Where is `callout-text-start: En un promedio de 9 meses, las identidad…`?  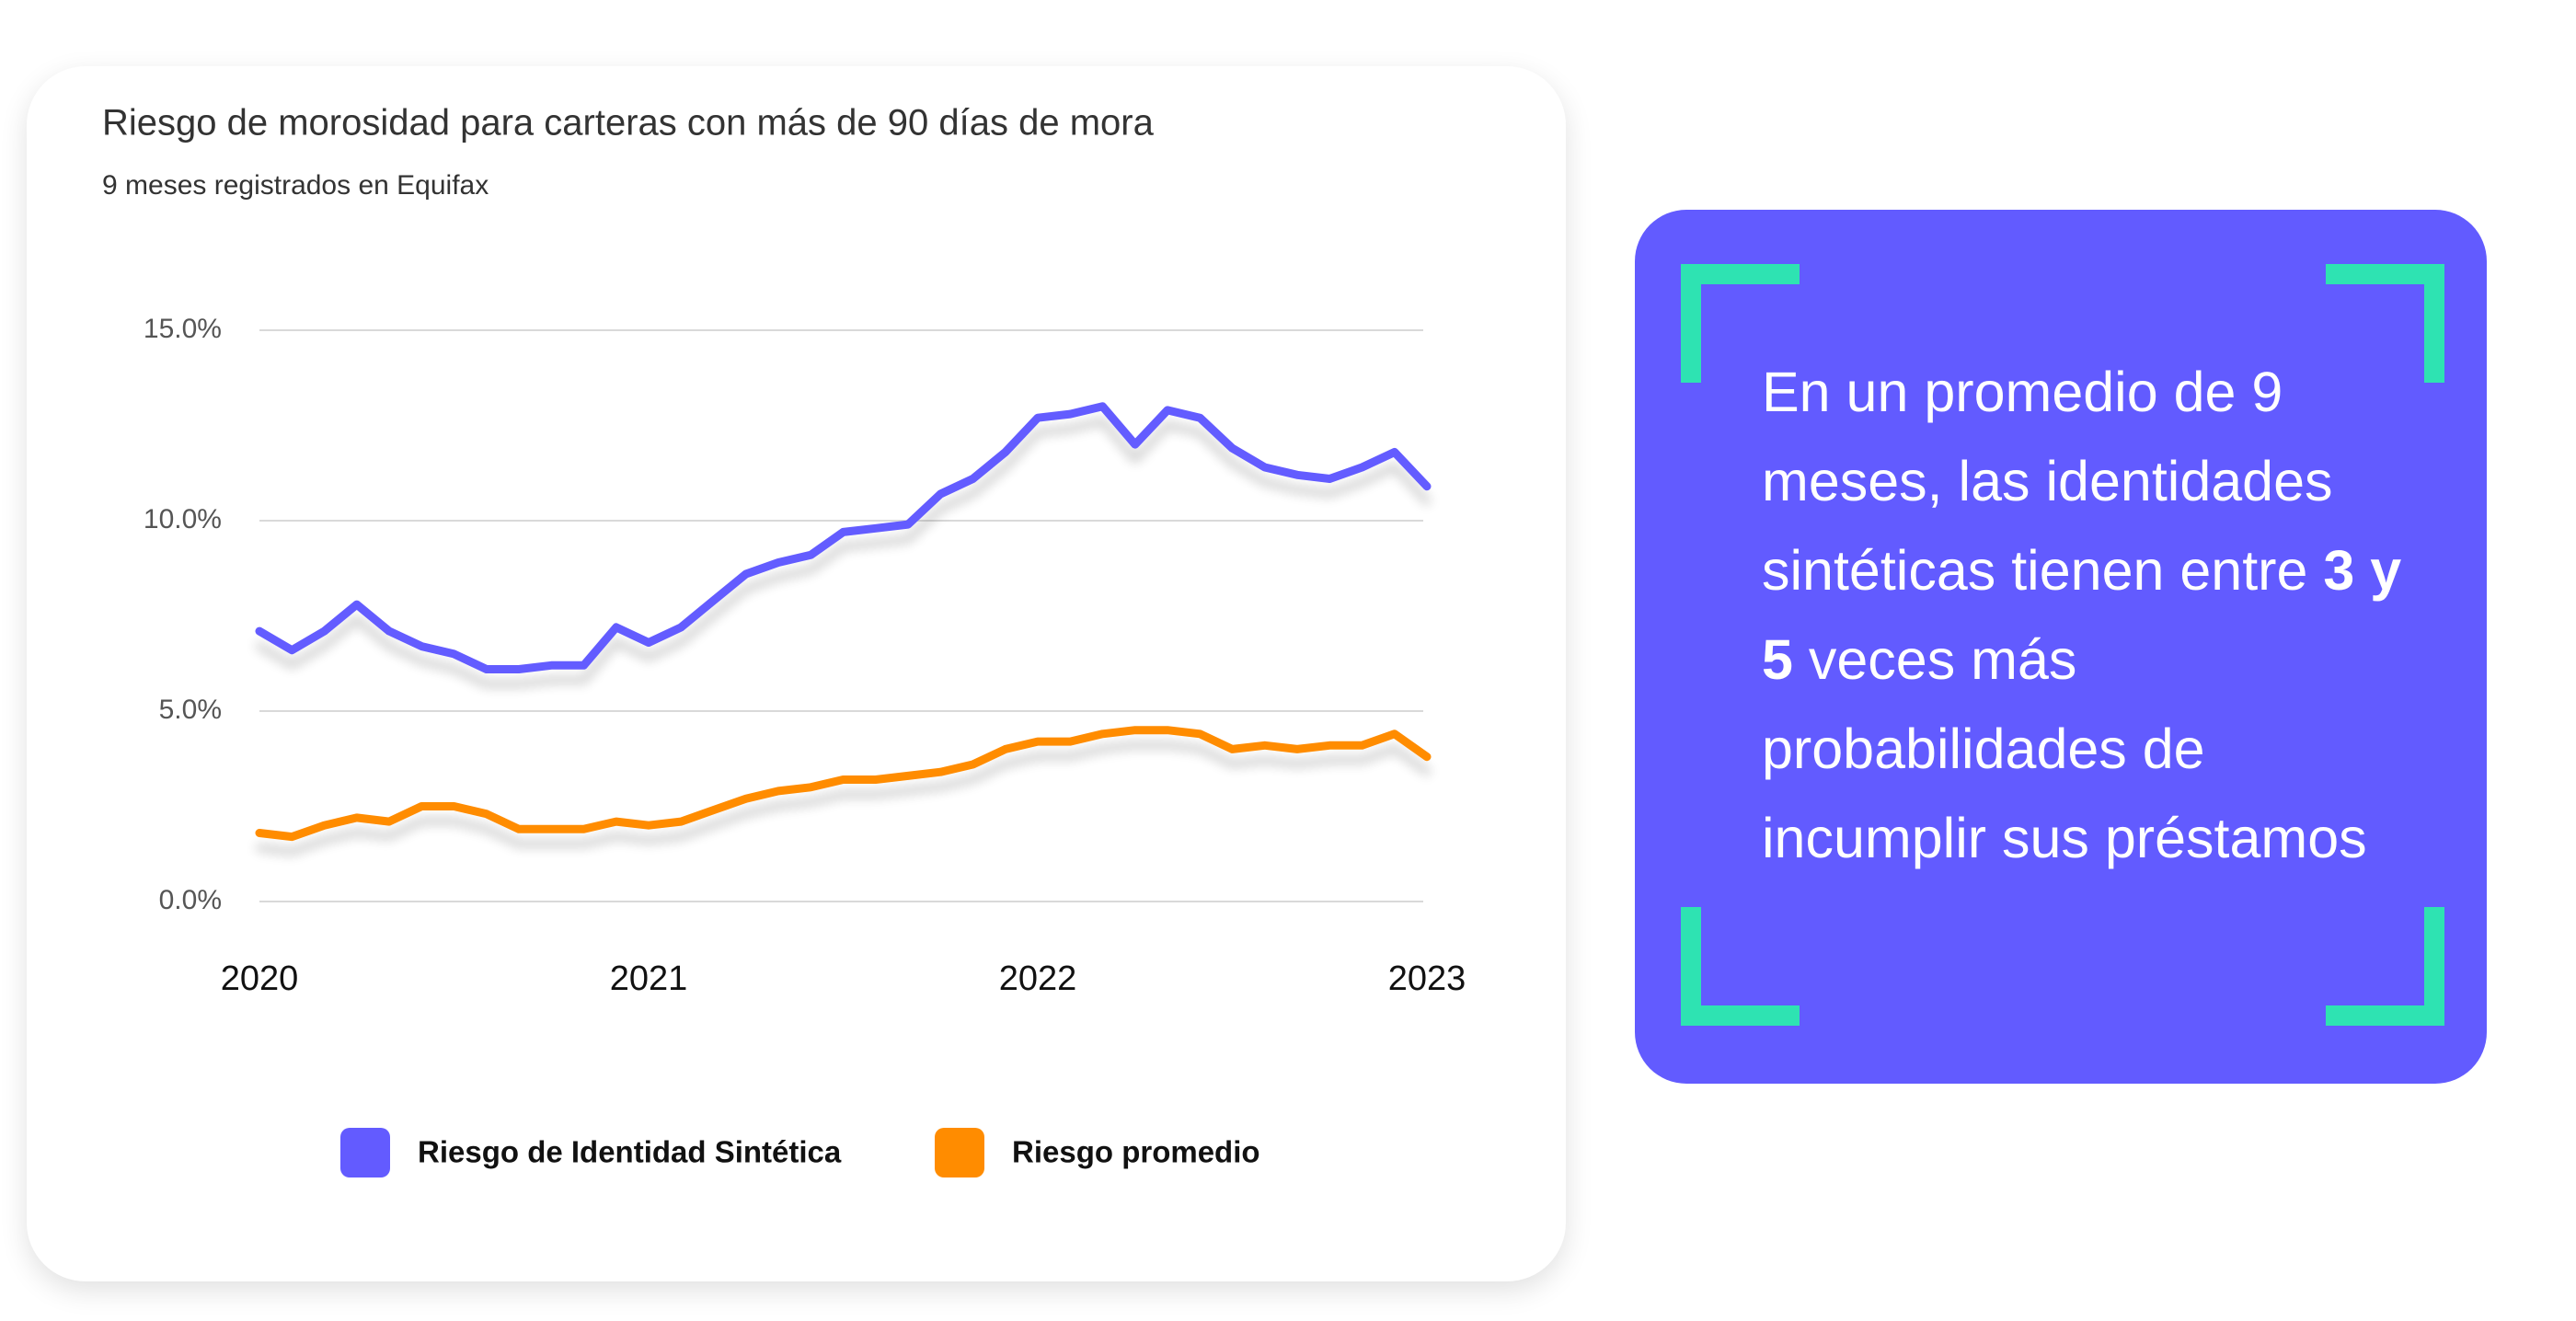 callout-text-start: En un promedio de 9 meses, las identidad… is located at coordinates (2047, 481).